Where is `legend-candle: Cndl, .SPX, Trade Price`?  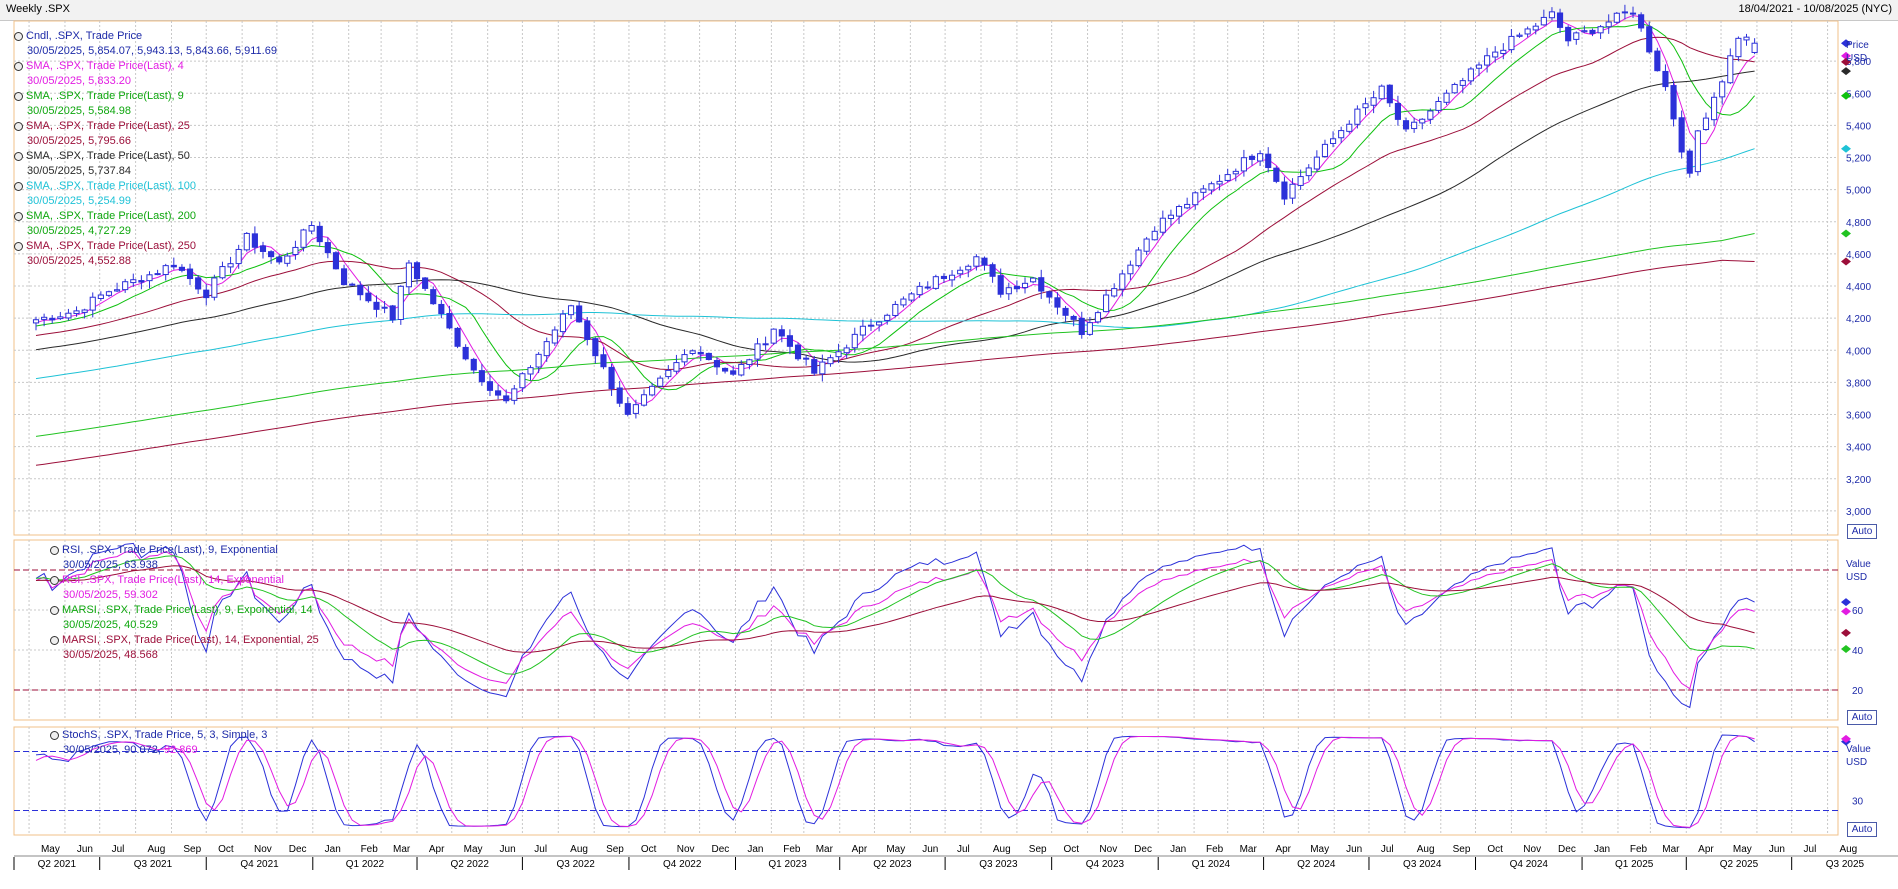
legend-candle: Cndl, .SPX, Trade Price is located at coordinates (145, 36).